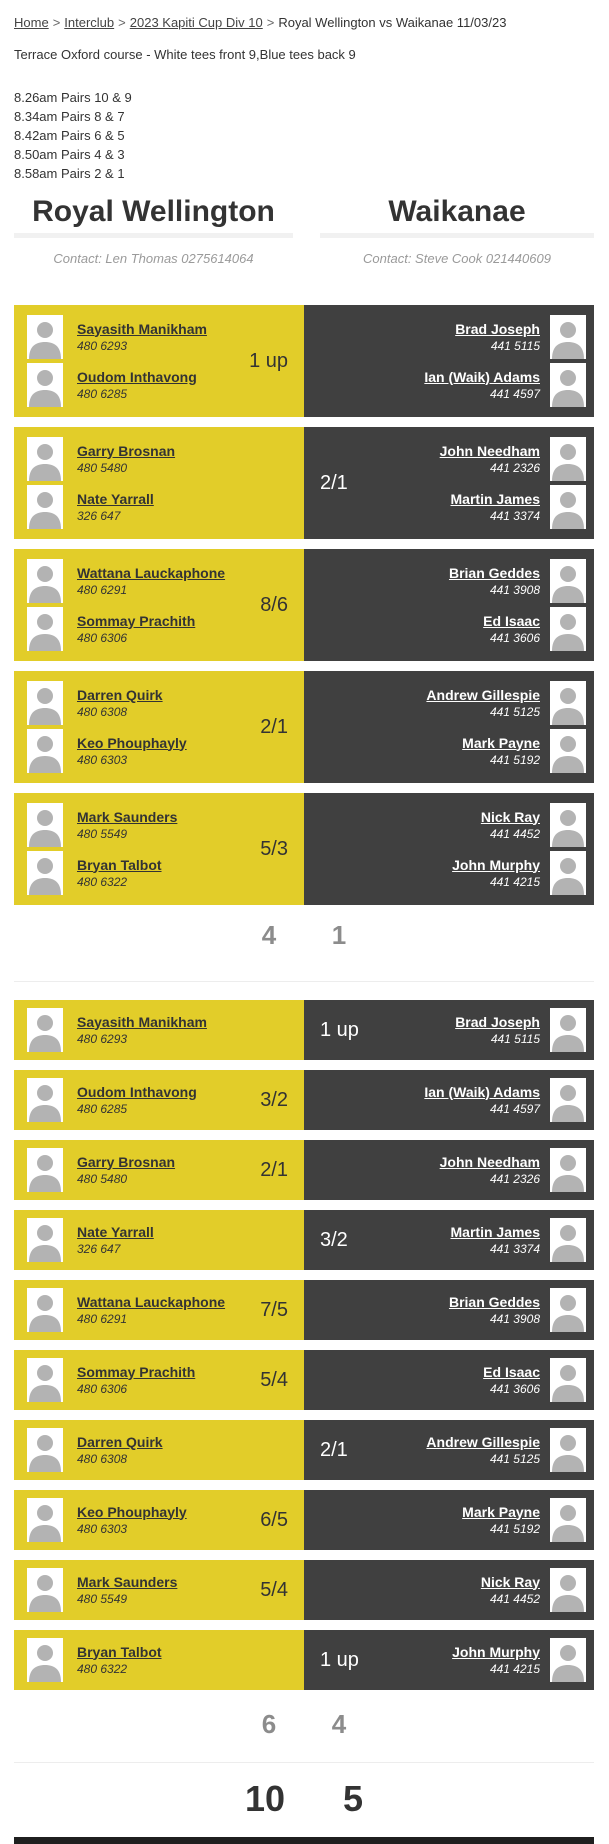  I want to click on away-side: Nick Ray 441 4452, so click(449, 1590).